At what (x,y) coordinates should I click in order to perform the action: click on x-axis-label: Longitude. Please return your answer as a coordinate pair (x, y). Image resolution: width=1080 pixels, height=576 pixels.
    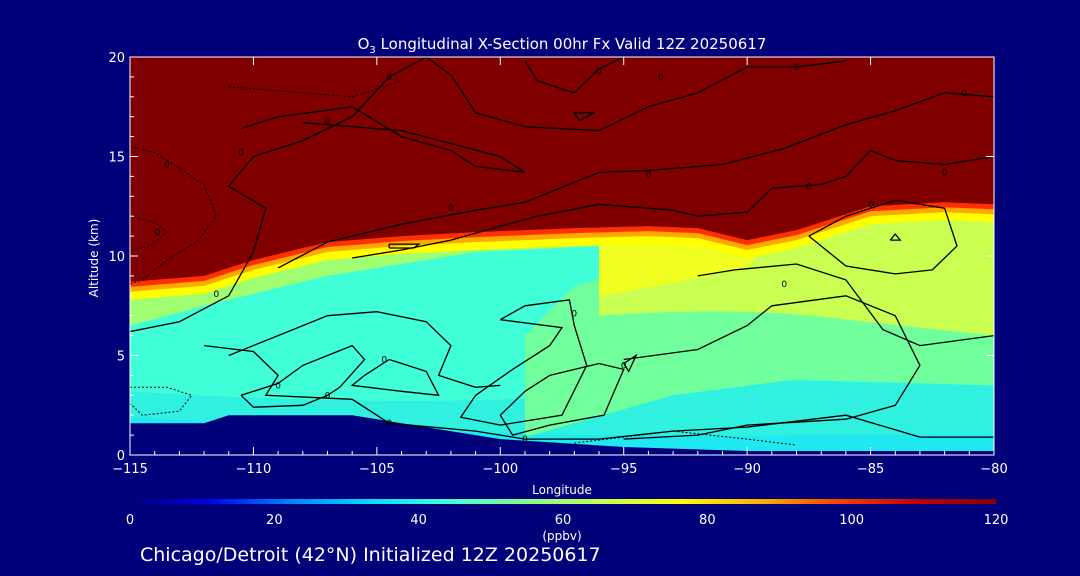
    Looking at the image, I should click on (562, 490).